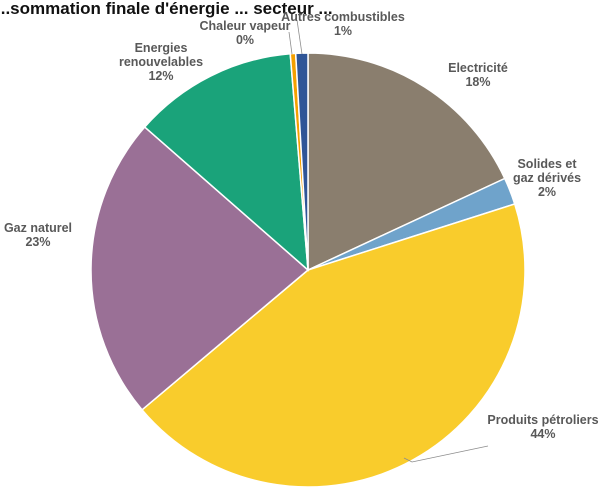  Describe the element at coordinates (478, 75) in the screenshot. I see `slice-label-0: Electricité 18%` at that location.